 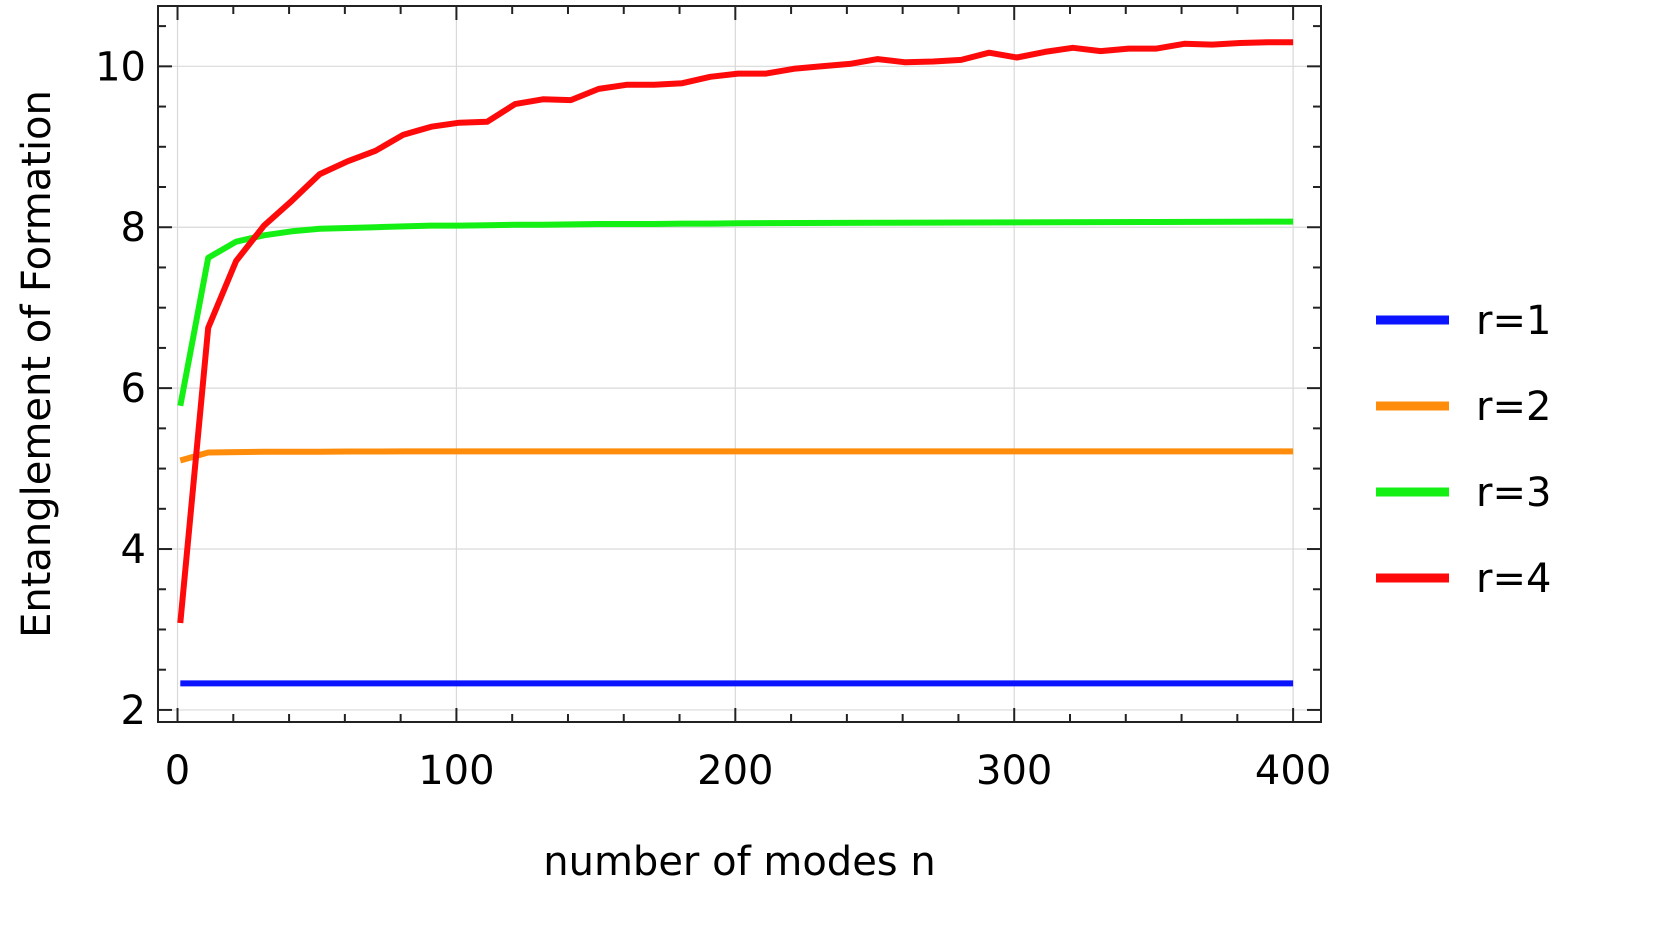 What do you see at coordinates (1463, 450) in the screenshot?
I see `legend: r=1 r=2 r=3 r=4` at bounding box center [1463, 450].